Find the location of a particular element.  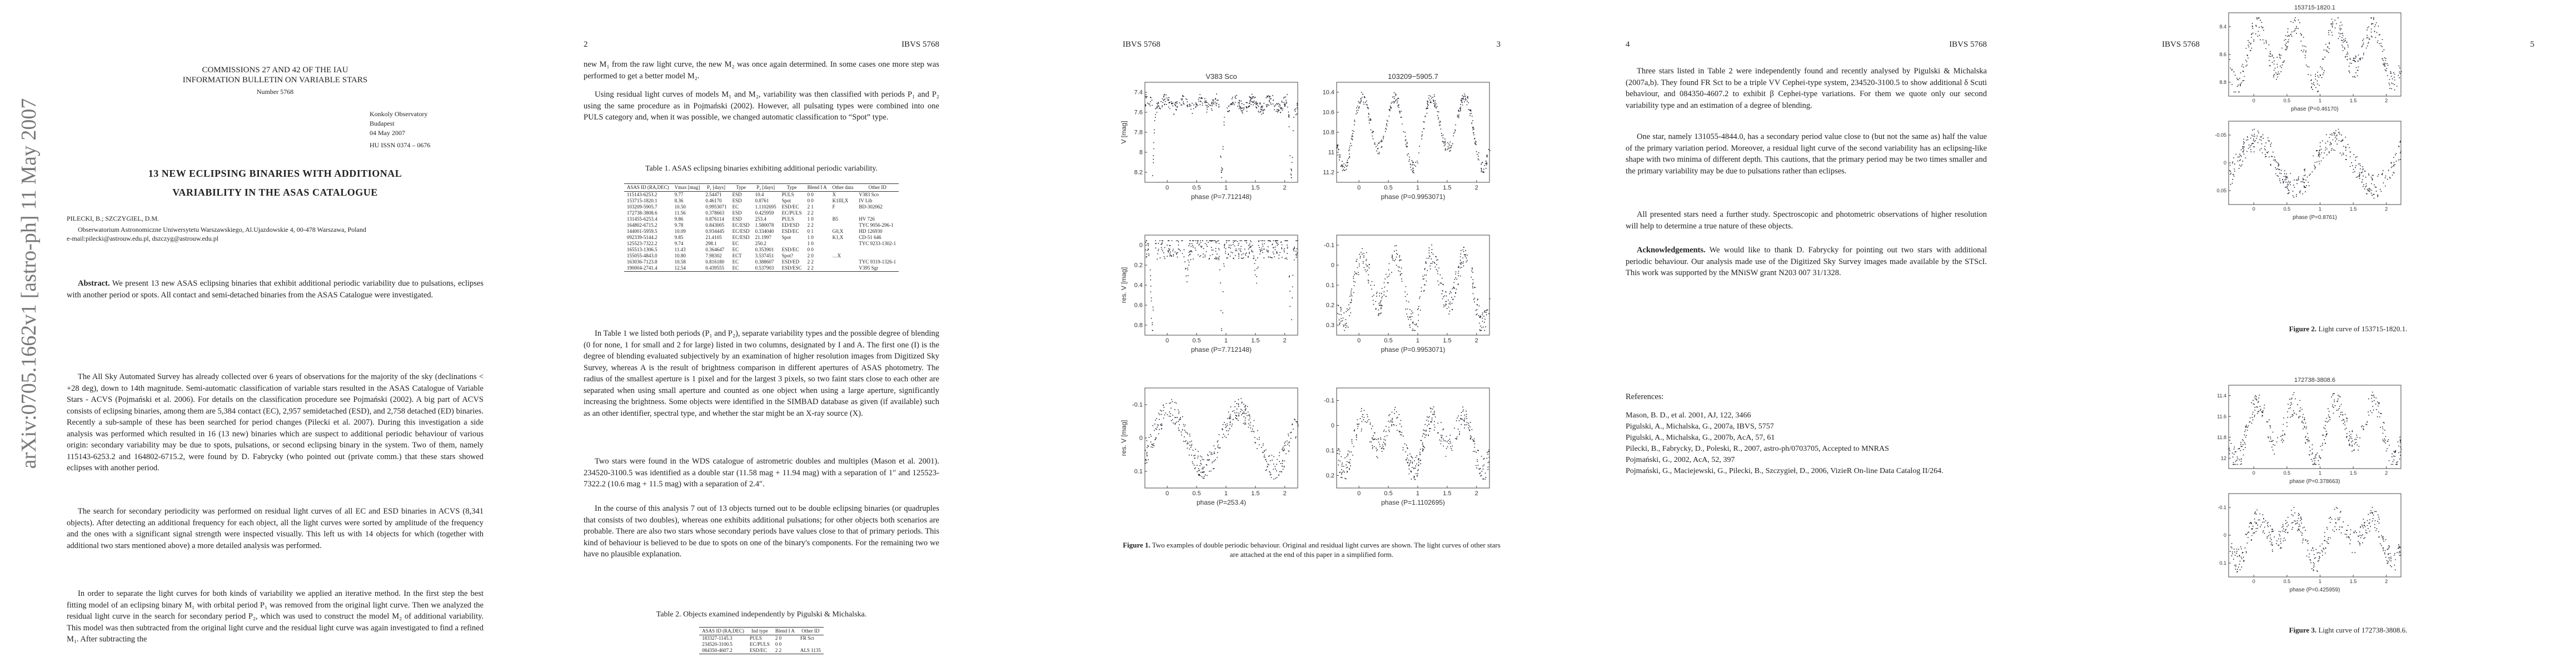

table-cell: 164802-6715.2 is located at coordinates (641, 225).